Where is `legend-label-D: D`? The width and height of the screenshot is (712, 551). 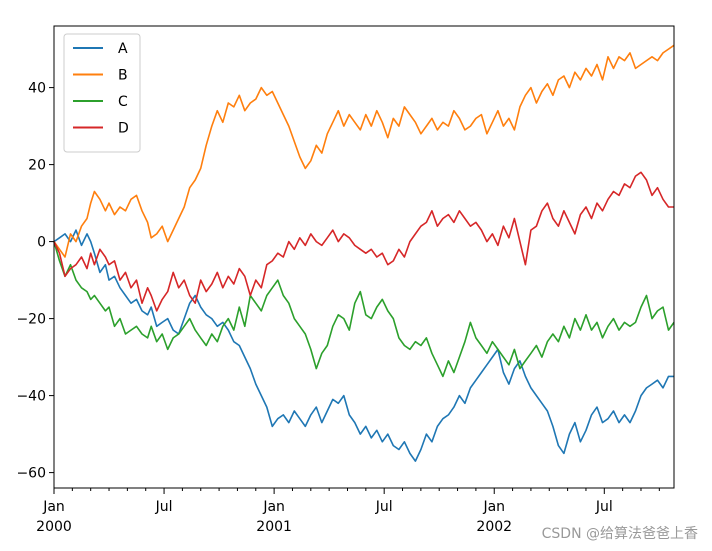 legend-label-D: D is located at coordinates (123, 129).